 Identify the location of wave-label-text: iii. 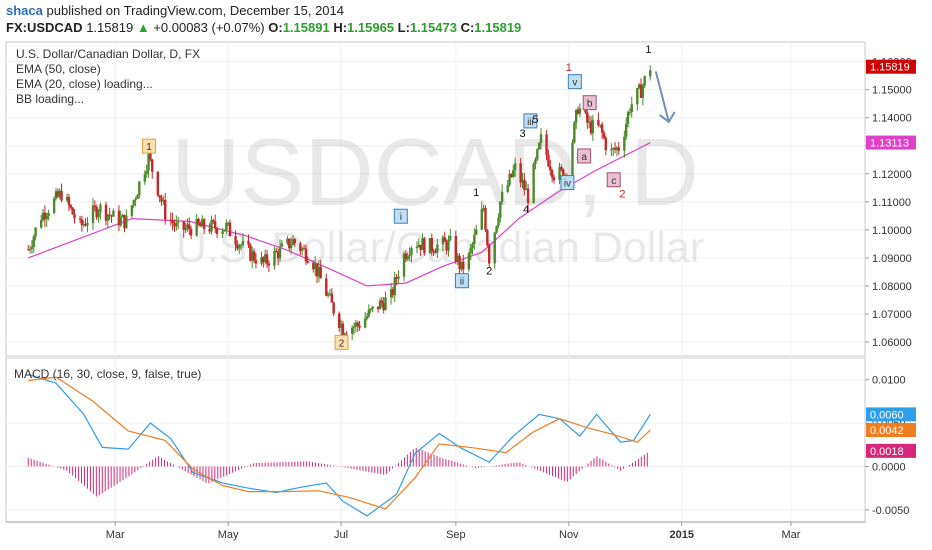
(530, 122).